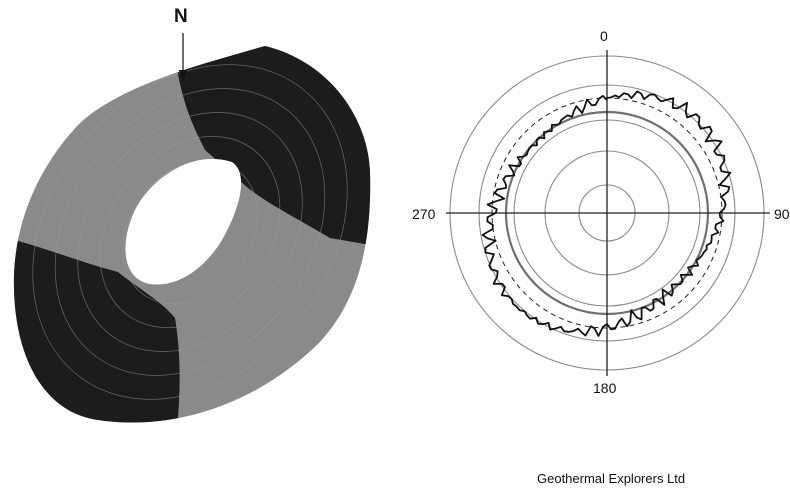 The height and width of the screenshot is (492, 790). What do you see at coordinates (611, 478) in the screenshot?
I see `credit-text: Geothermal Explorers Ltd` at bounding box center [611, 478].